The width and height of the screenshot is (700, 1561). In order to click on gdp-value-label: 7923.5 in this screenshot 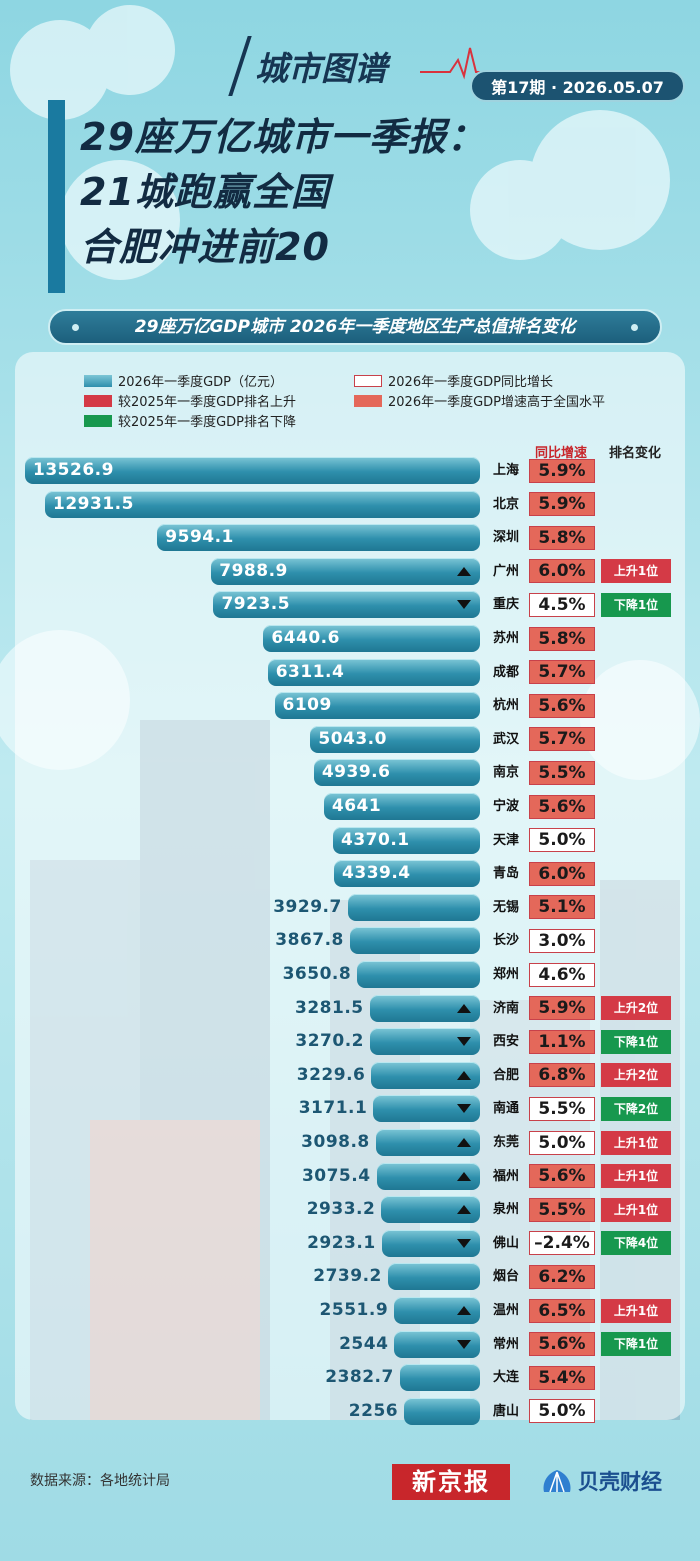, I will do `click(256, 604)`.